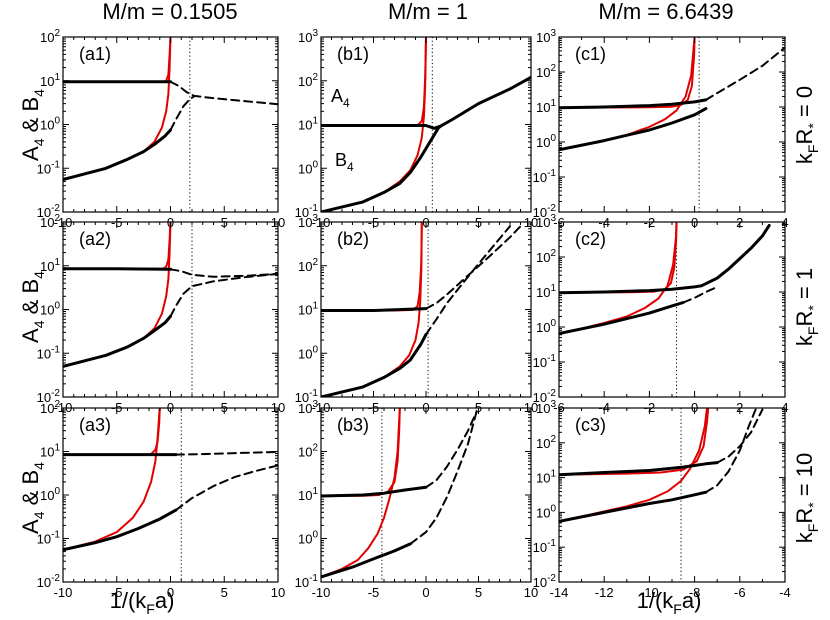 The width and height of the screenshot is (830, 620). What do you see at coordinates (353, 425) in the screenshot?
I see `panel-label-b3: (b3)` at bounding box center [353, 425].